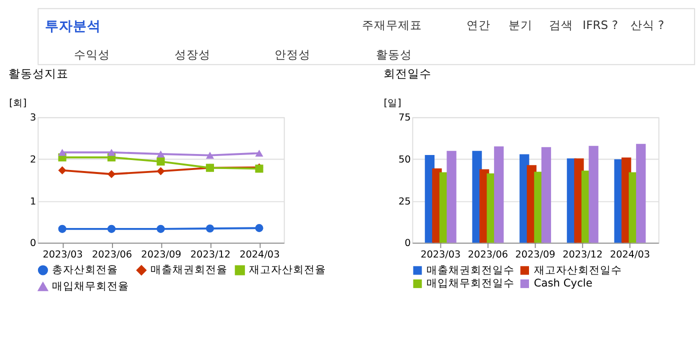 The height and width of the screenshot is (342, 697). I want to click on chart-title: 회전일수, so click(407, 73).